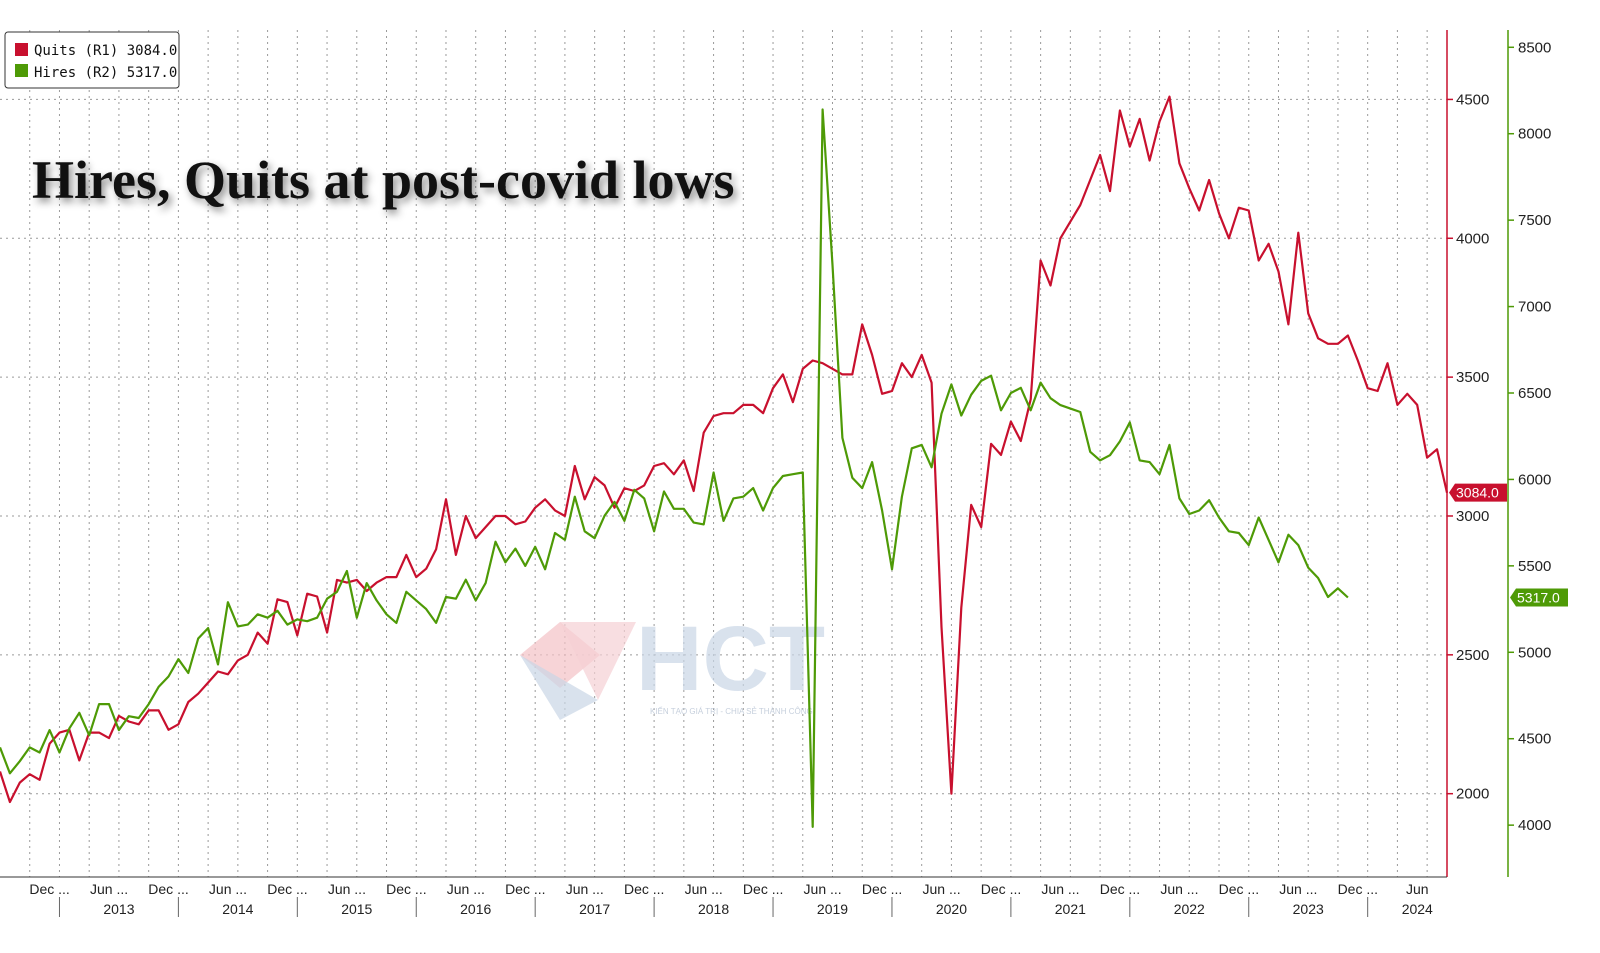 This screenshot has height=953, width=1600. Describe the element at coordinates (21, 70) in the screenshot. I see `legend-swatch-hires` at that location.